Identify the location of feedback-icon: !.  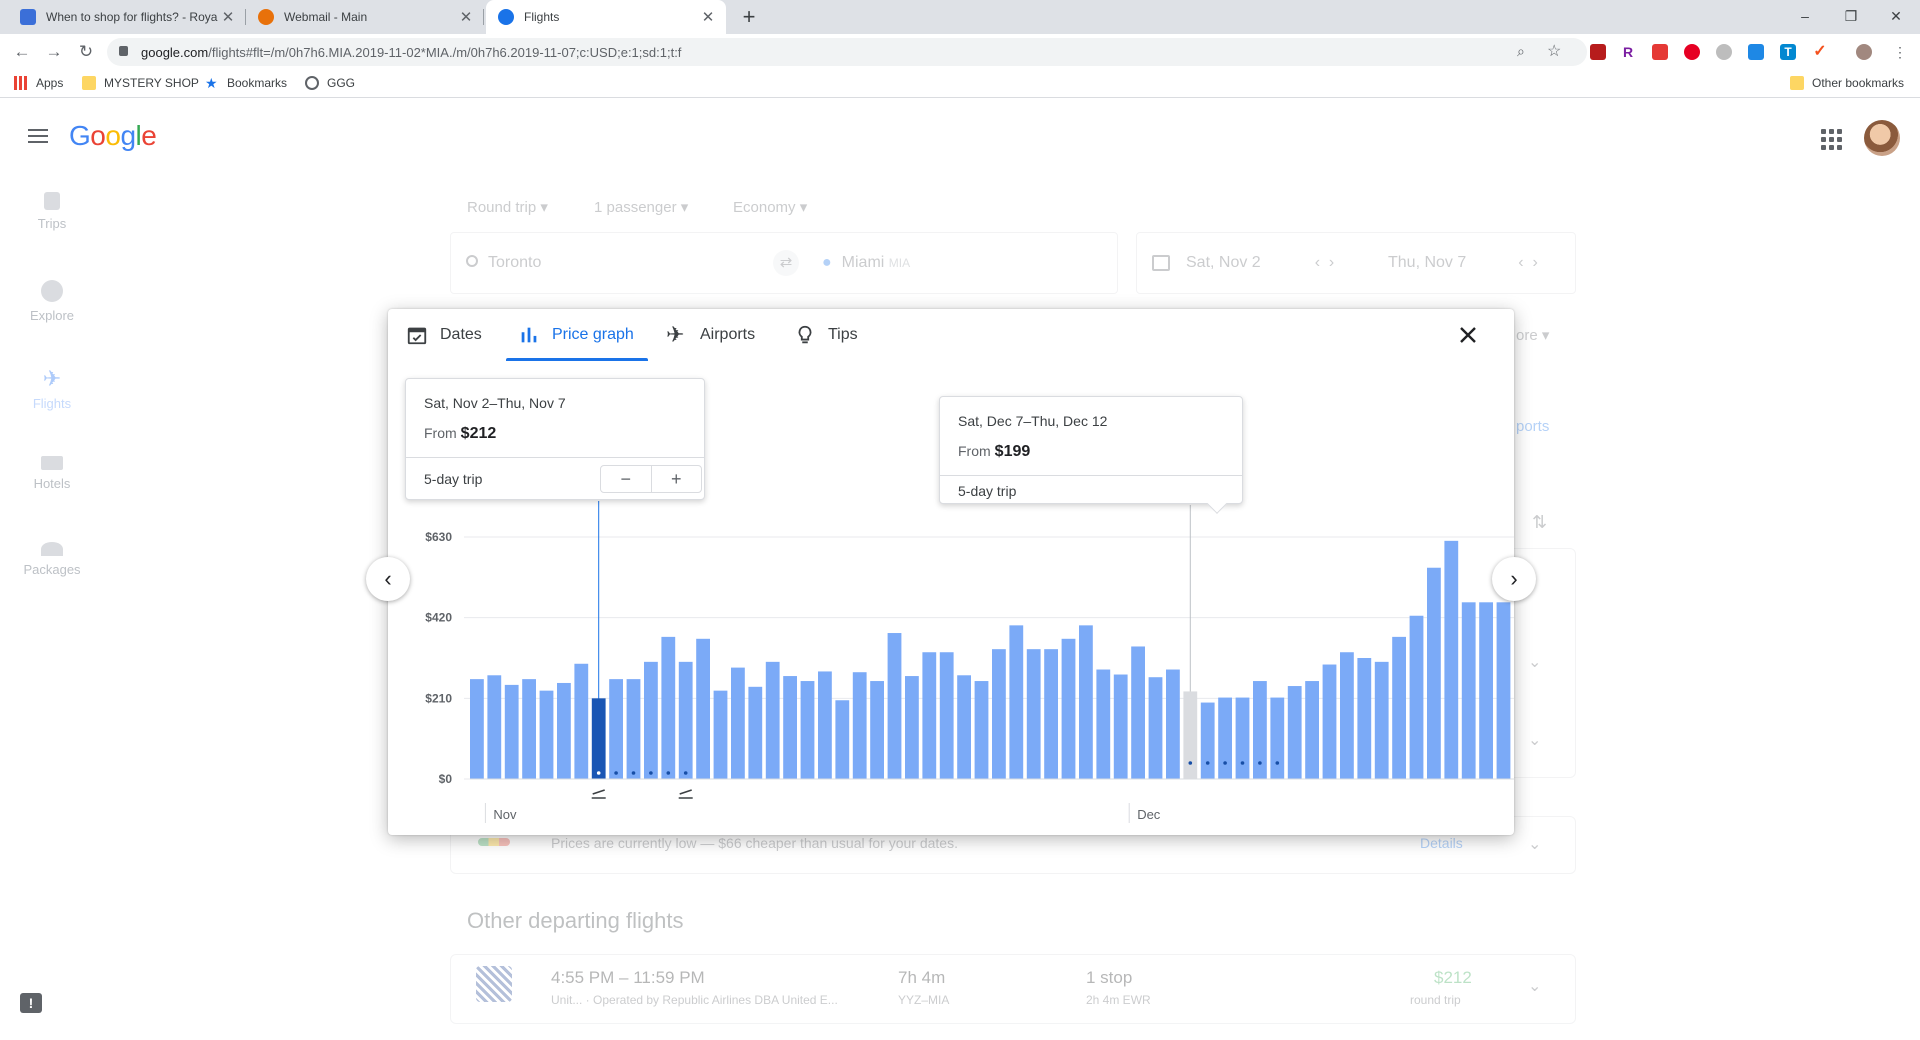
(31, 1003).